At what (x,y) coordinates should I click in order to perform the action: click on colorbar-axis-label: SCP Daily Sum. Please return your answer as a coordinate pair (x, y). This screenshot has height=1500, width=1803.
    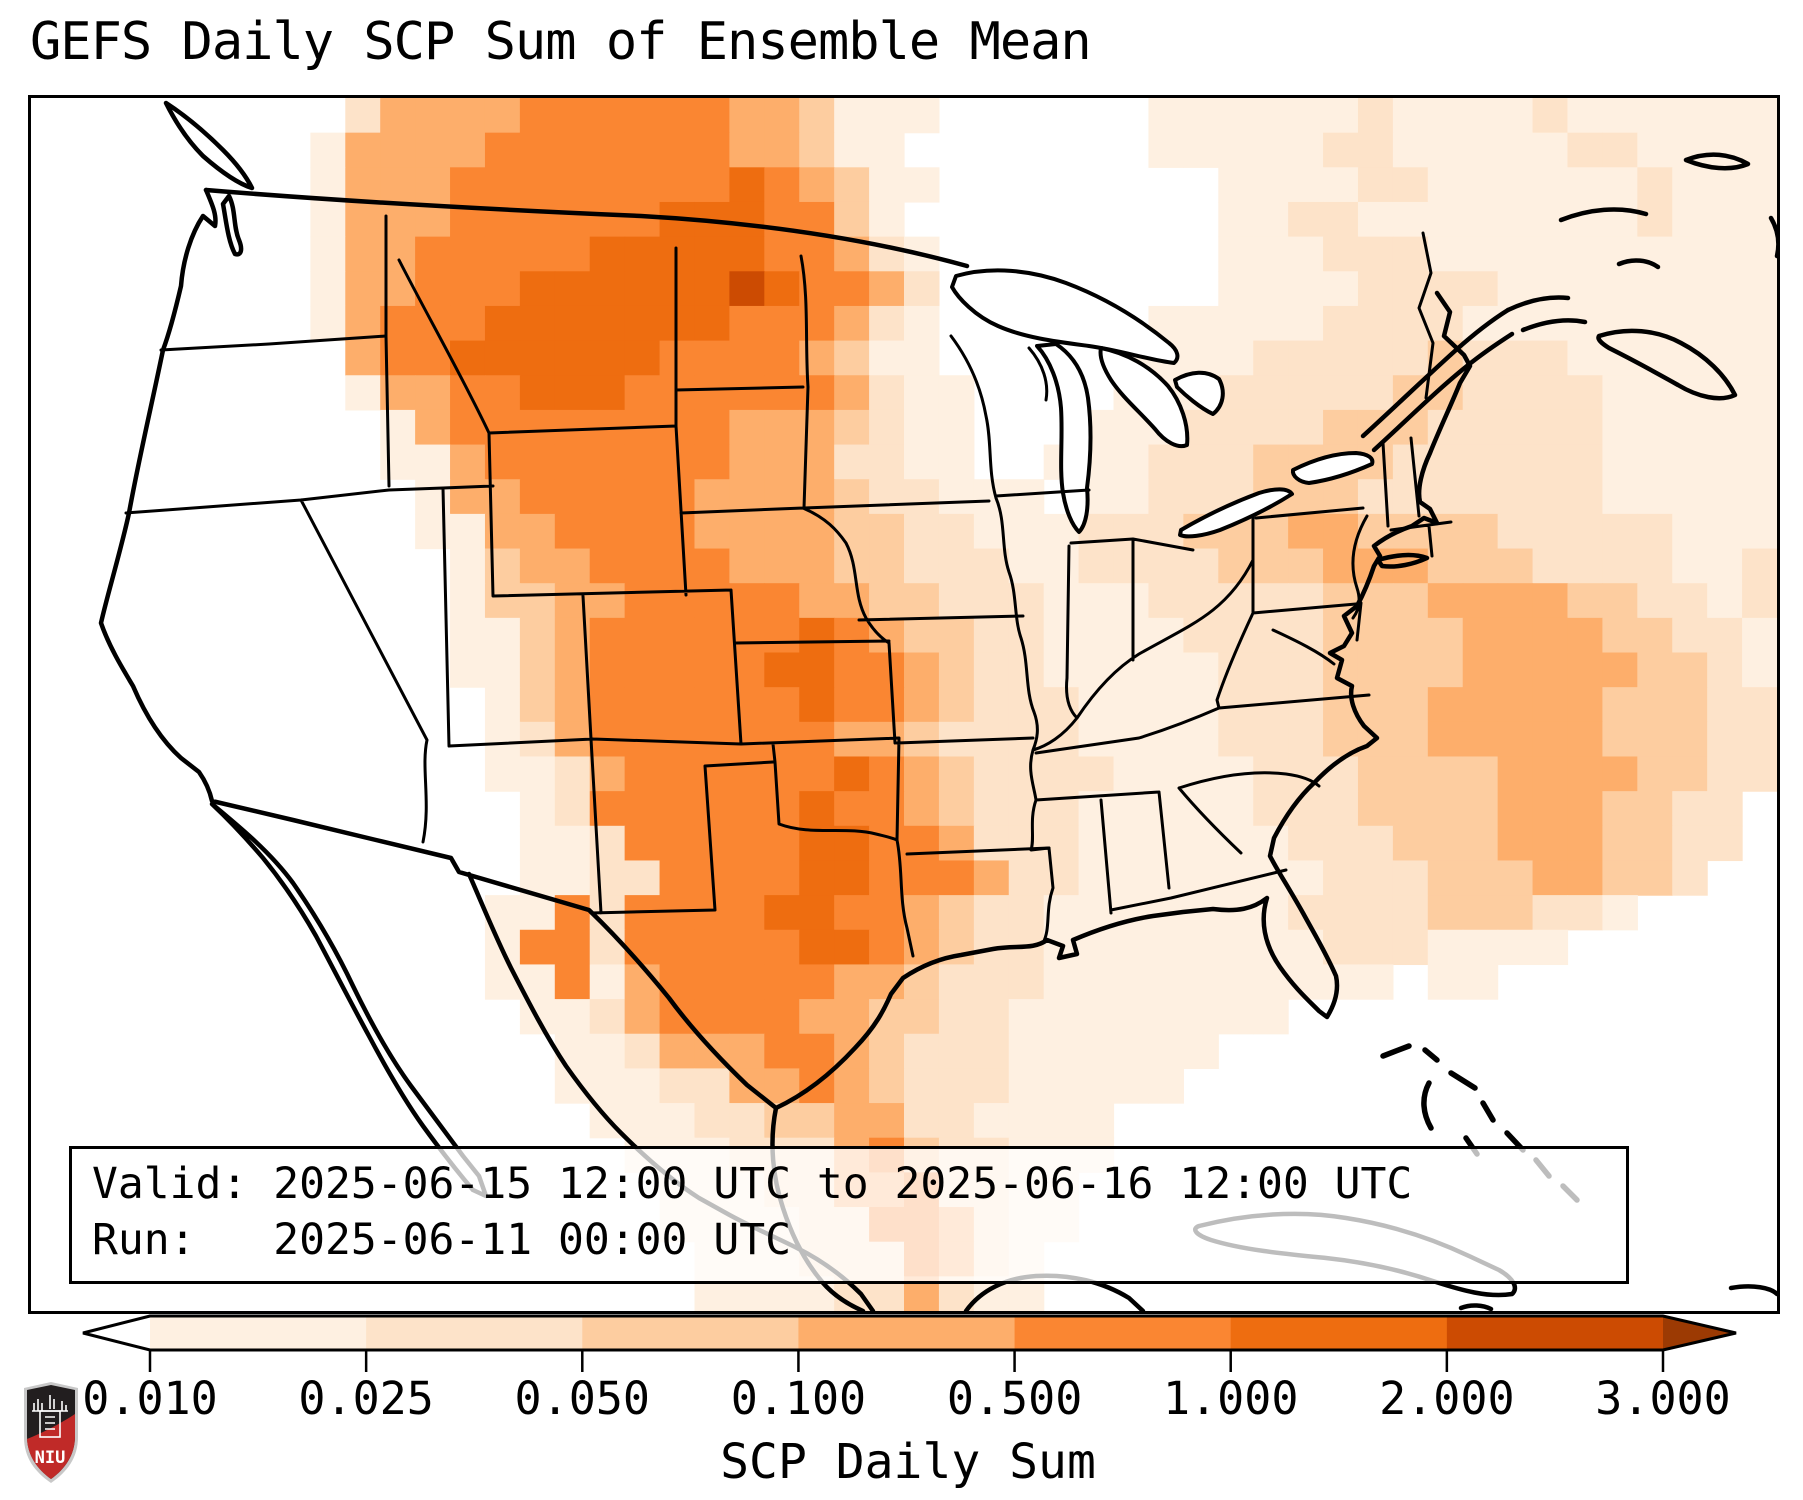
    Looking at the image, I should click on (908, 1462).